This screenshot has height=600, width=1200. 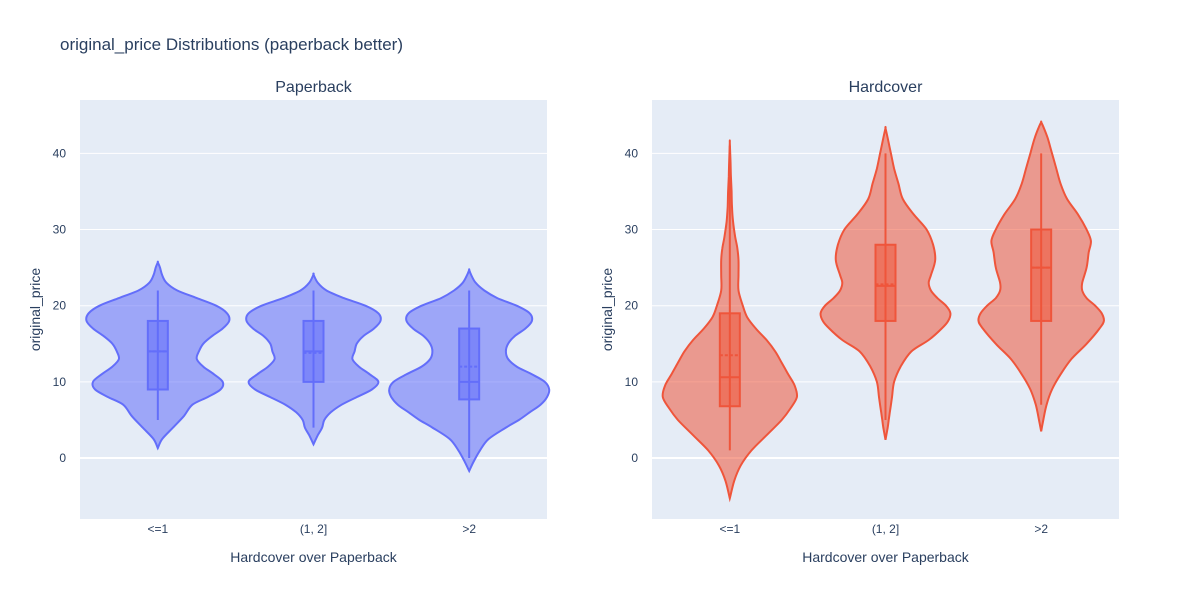 What do you see at coordinates (886, 87) in the screenshot?
I see `subplot-title: Hardcover` at bounding box center [886, 87].